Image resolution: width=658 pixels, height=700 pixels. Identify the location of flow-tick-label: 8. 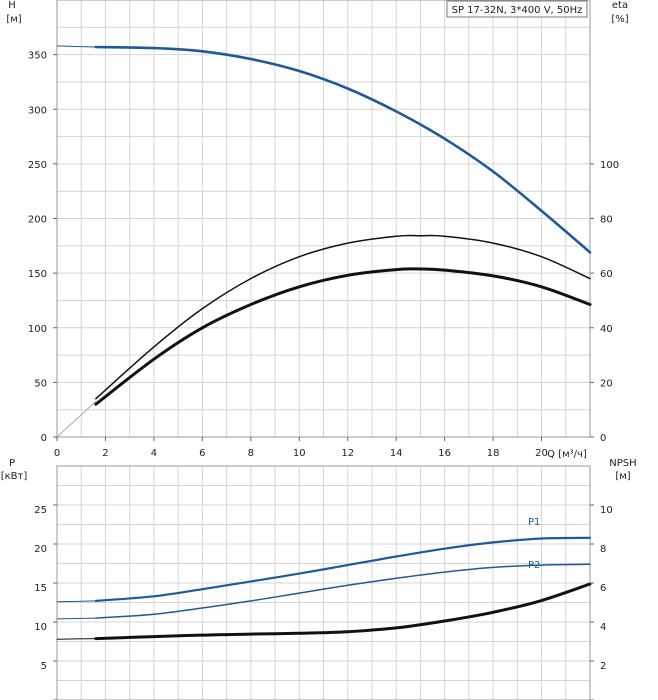
(251, 453).